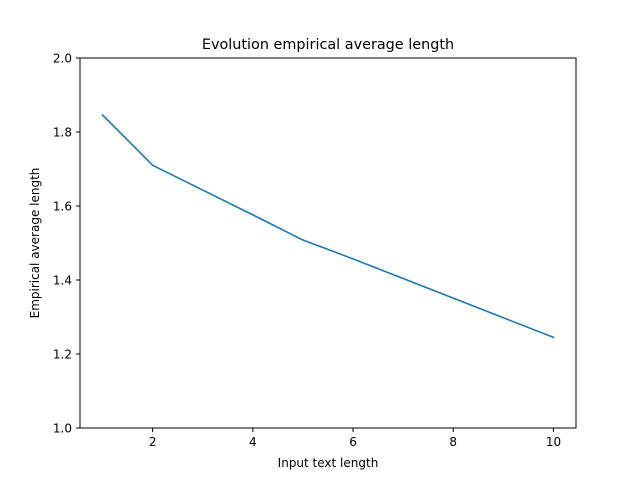 This screenshot has height=480, width=640. What do you see at coordinates (62, 281) in the screenshot?
I see `y-tick-label: 1.4` at bounding box center [62, 281].